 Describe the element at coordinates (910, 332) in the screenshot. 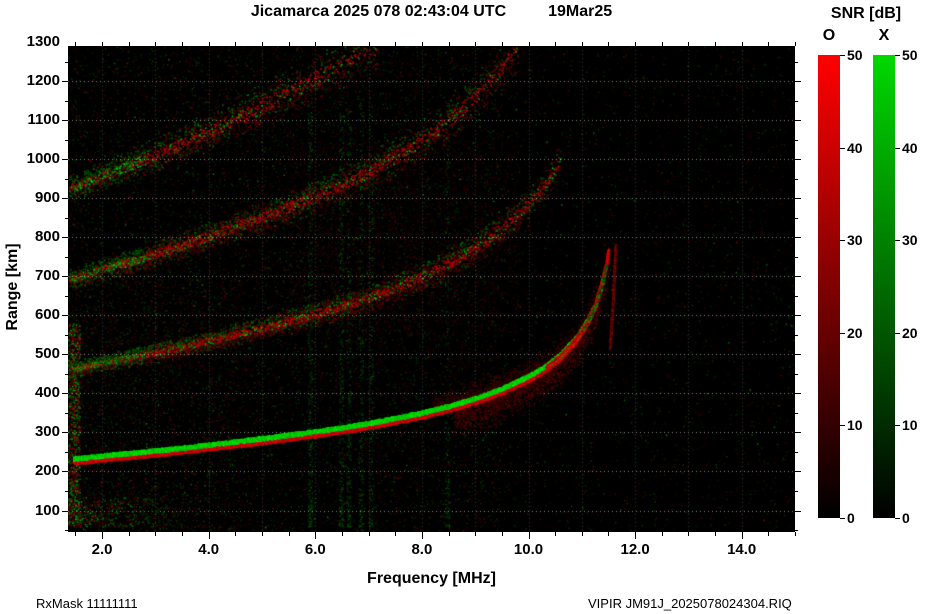

I see `colorbar-tick-label: 20` at that location.